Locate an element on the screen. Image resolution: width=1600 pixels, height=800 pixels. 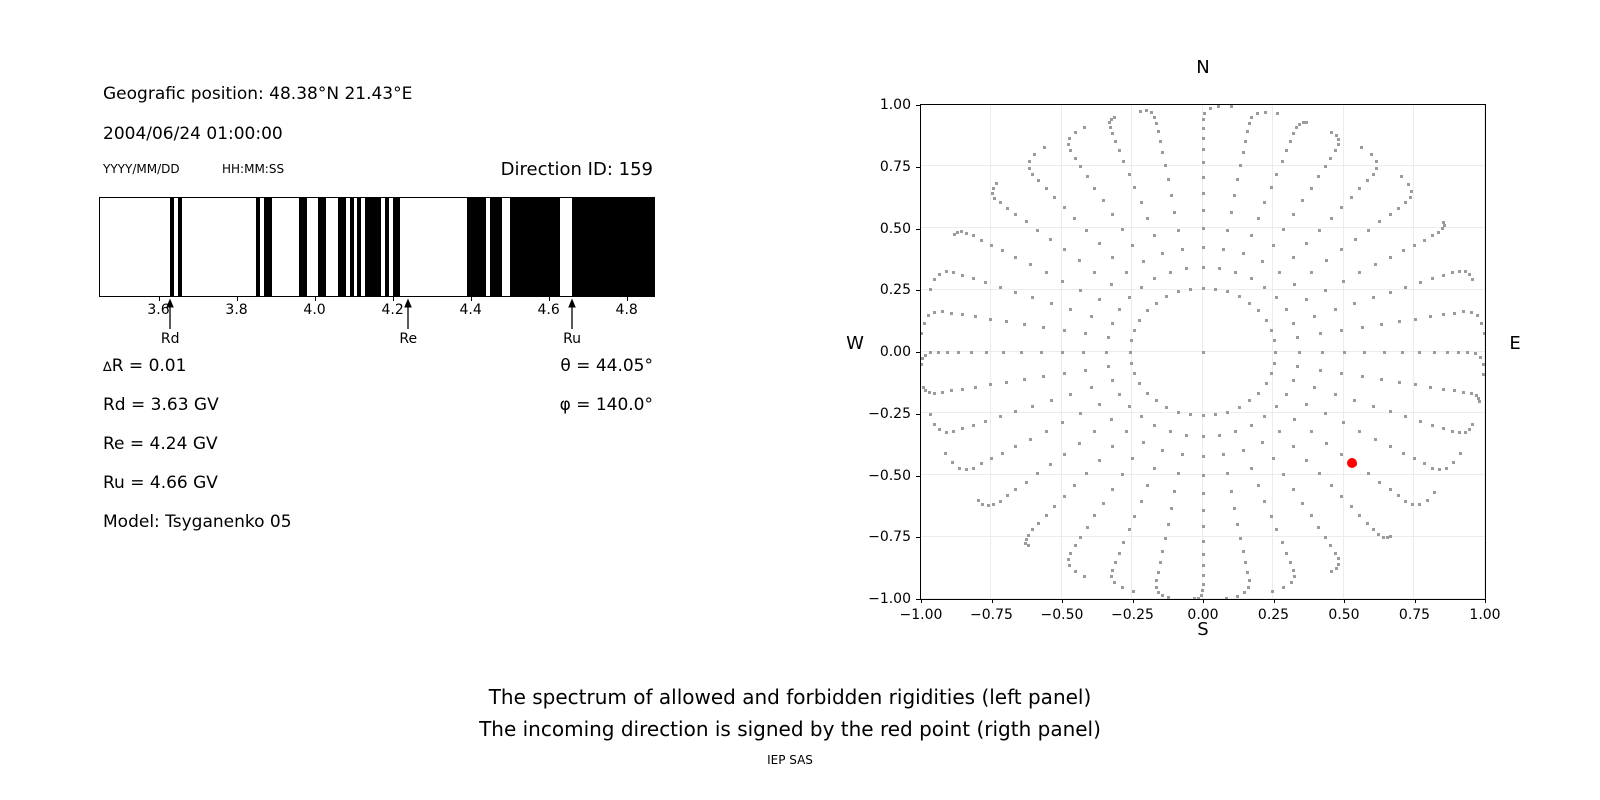
compass-south-label: S is located at coordinates (1203, 629).